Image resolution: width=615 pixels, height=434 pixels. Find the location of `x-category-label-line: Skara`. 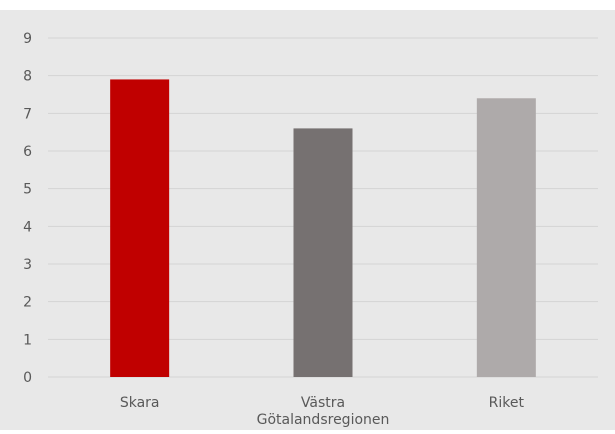

x-category-label-line: Skara is located at coordinates (140, 403).